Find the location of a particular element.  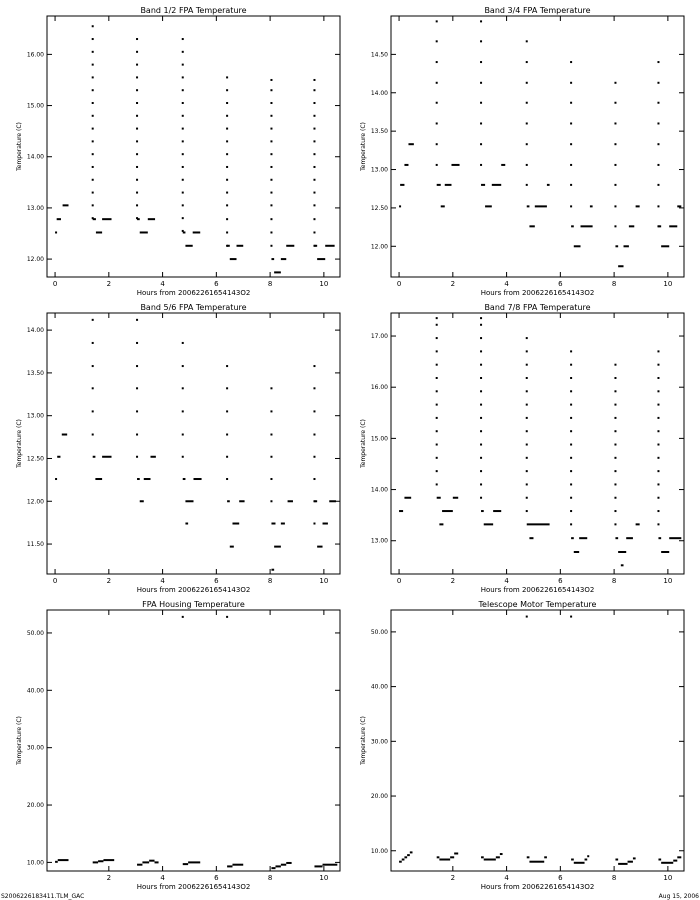

chart-title: FPA Housing Temperature is located at coordinates (193, 604).